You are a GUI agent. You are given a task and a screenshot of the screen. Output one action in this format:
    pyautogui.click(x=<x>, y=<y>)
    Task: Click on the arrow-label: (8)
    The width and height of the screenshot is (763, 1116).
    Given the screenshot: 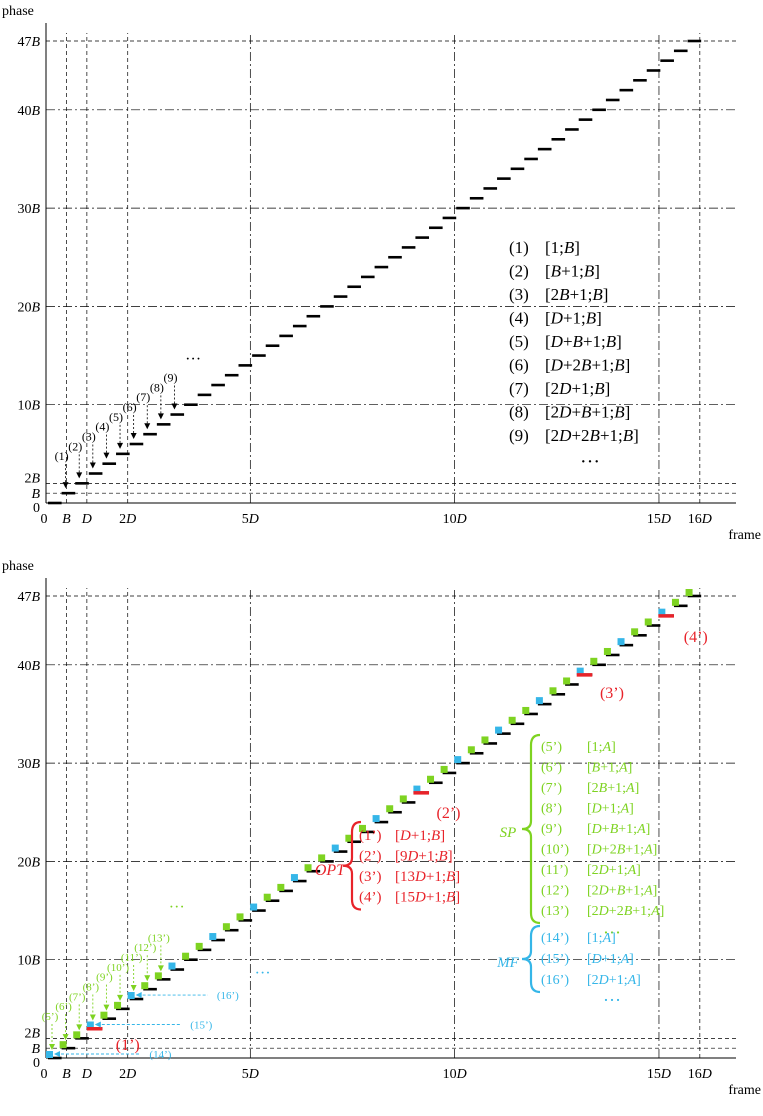 What is the action you would take?
    pyautogui.click(x=157, y=387)
    